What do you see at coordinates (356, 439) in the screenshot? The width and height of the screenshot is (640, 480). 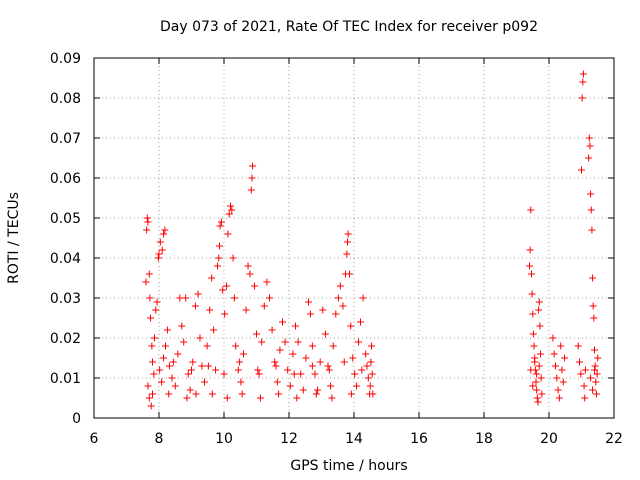 I see `x-tick-labels: 6 8 10 12 14 16 18 20 22` at bounding box center [356, 439].